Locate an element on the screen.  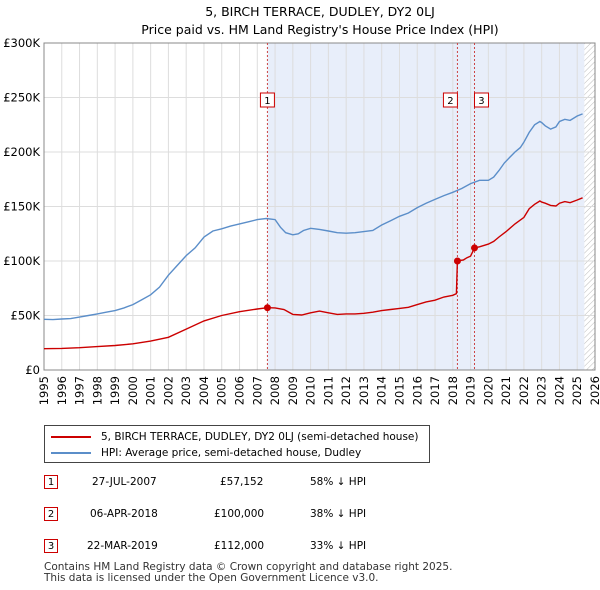
transaction-price: £100,000 is located at coordinates (239, 514).